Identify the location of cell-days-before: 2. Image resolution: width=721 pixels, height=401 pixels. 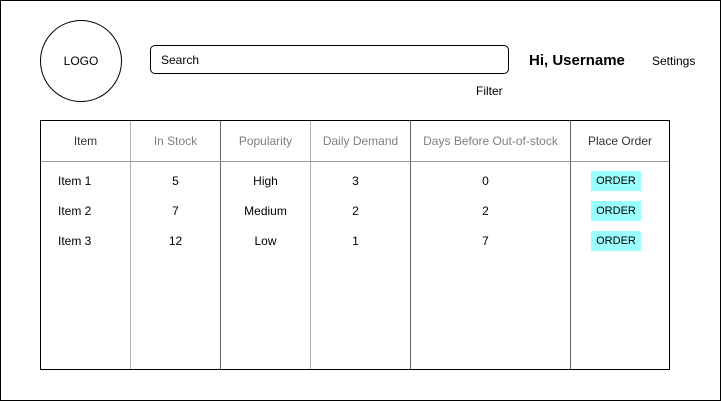
(485, 211).